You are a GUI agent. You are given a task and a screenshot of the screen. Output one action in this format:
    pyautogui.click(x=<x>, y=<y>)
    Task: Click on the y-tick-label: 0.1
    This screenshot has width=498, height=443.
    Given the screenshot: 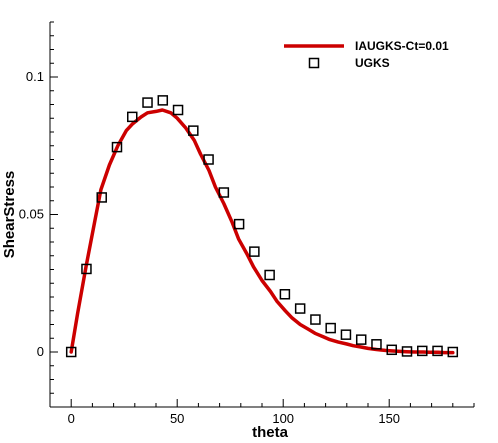 What is the action you would take?
    pyautogui.click(x=35, y=76)
    